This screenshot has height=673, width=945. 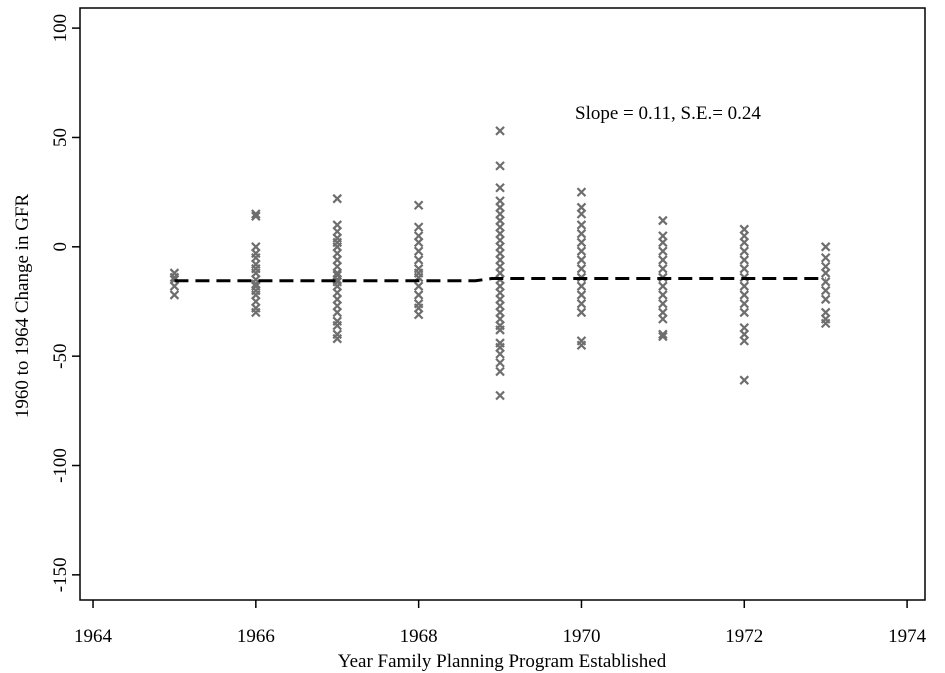 I want to click on y-tick-label: 0, so click(x=60, y=247).